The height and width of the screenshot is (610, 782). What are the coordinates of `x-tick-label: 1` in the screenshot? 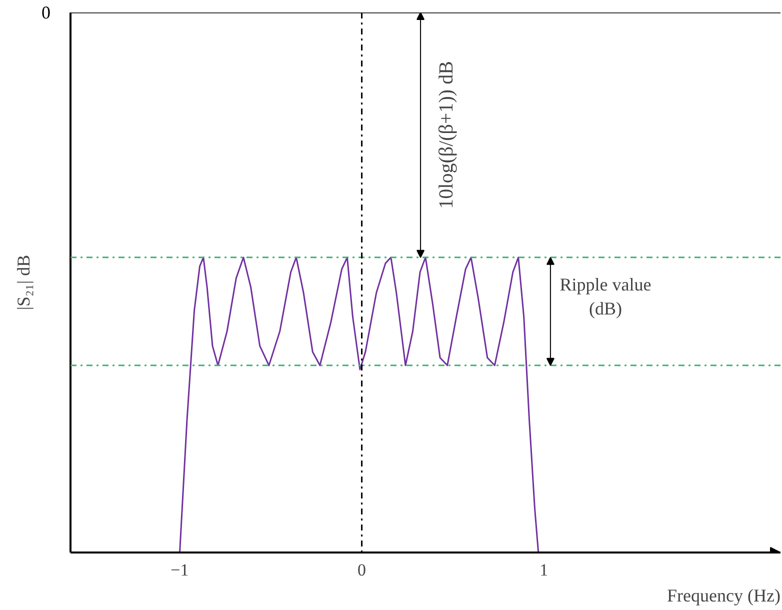 It's located at (544, 570).